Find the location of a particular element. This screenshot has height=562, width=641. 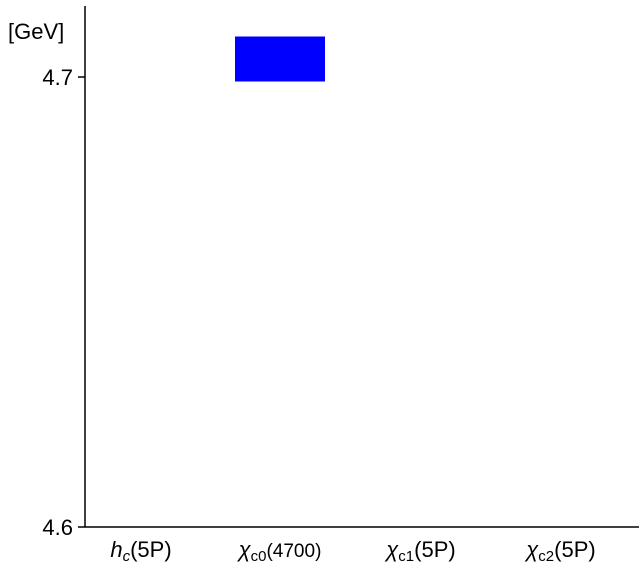

levels is located at coordinates (280, 59).